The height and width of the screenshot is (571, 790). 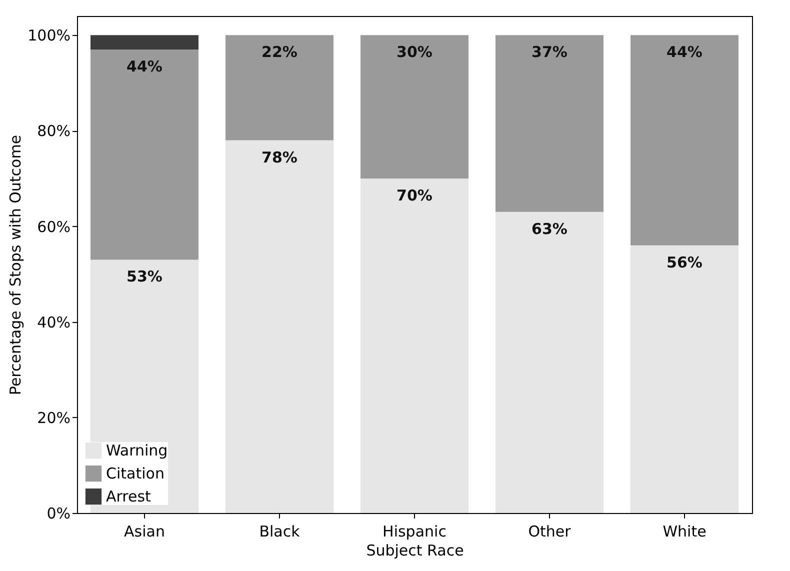 What do you see at coordinates (280, 157) in the screenshot?
I see `data-label: 78%` at bounding box center [280, 157].